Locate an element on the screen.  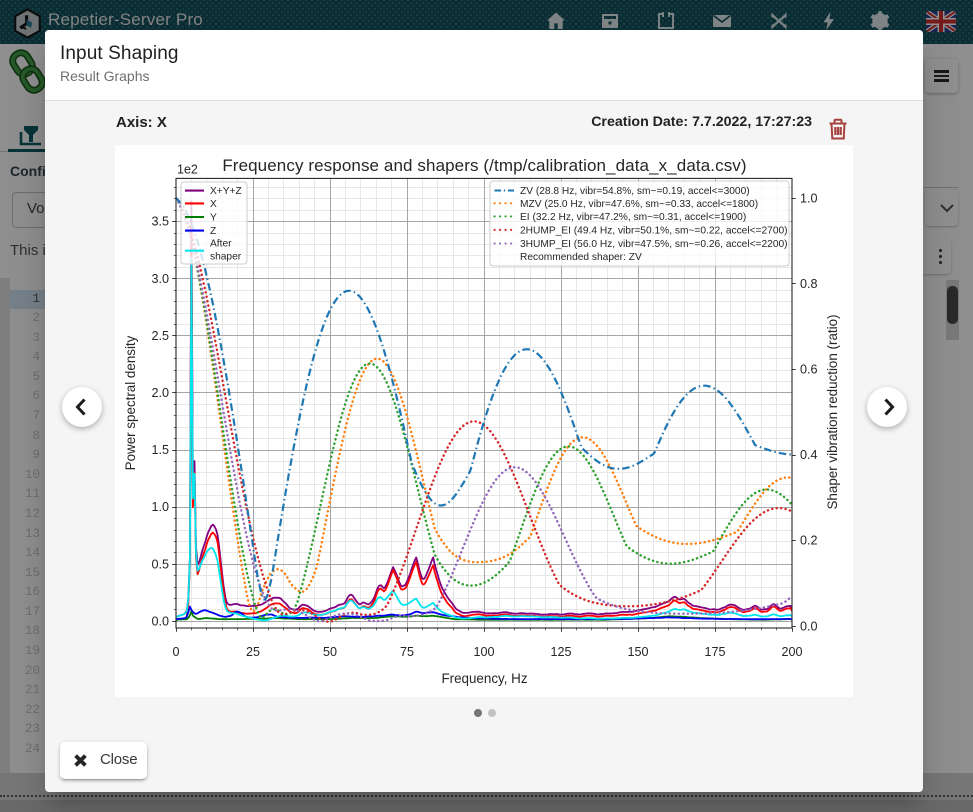
svg-text: 0.4 is located at coordinates (809, 455).